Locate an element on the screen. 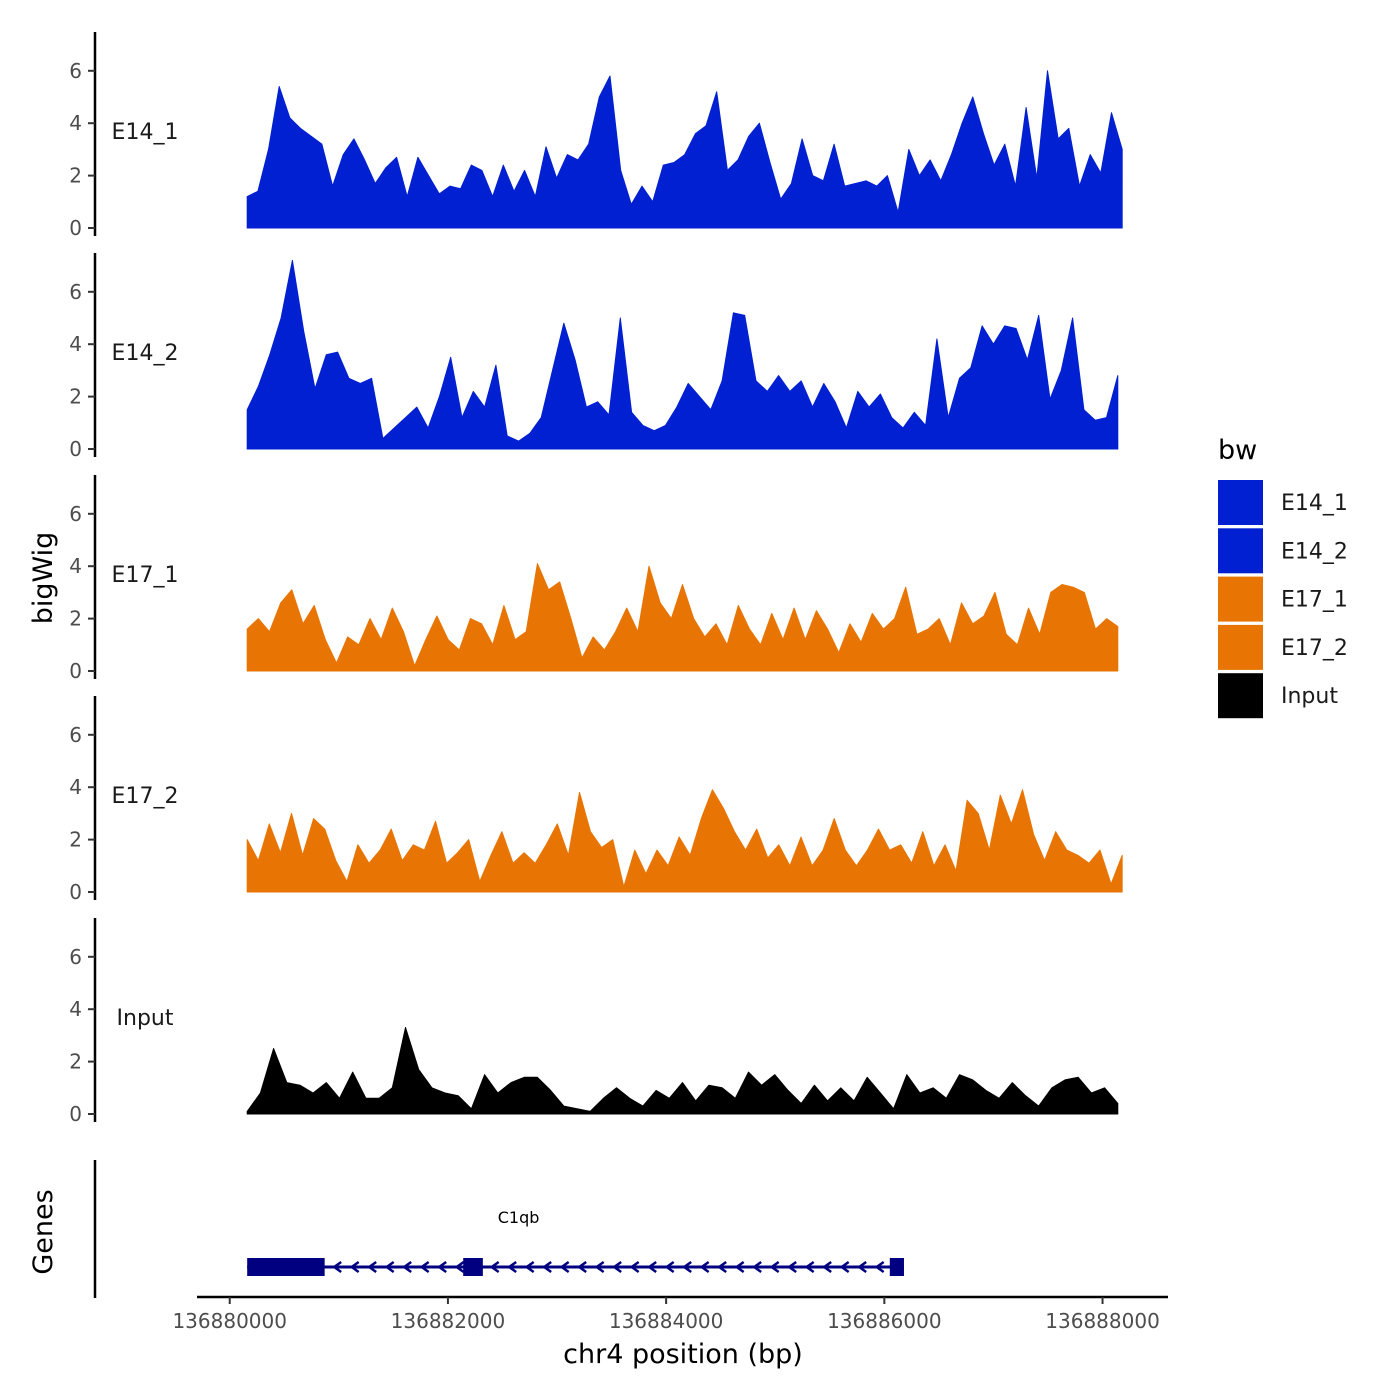  legend-label: E14_2 is located at coordinates (1314, 551).